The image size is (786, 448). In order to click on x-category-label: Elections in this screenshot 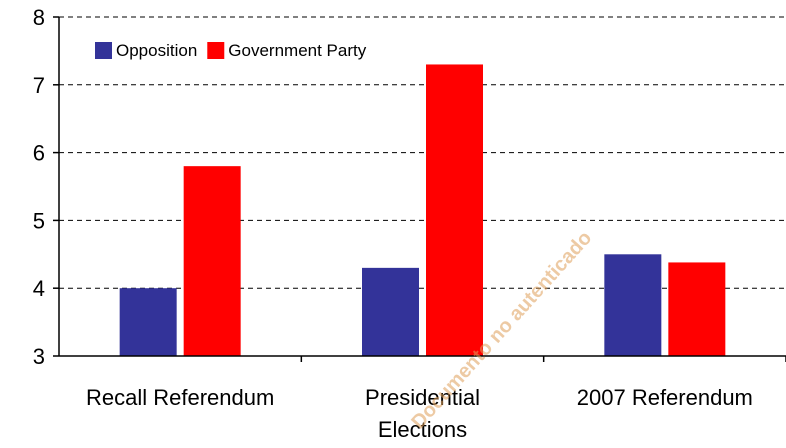, I will do `click(422, 429)`.